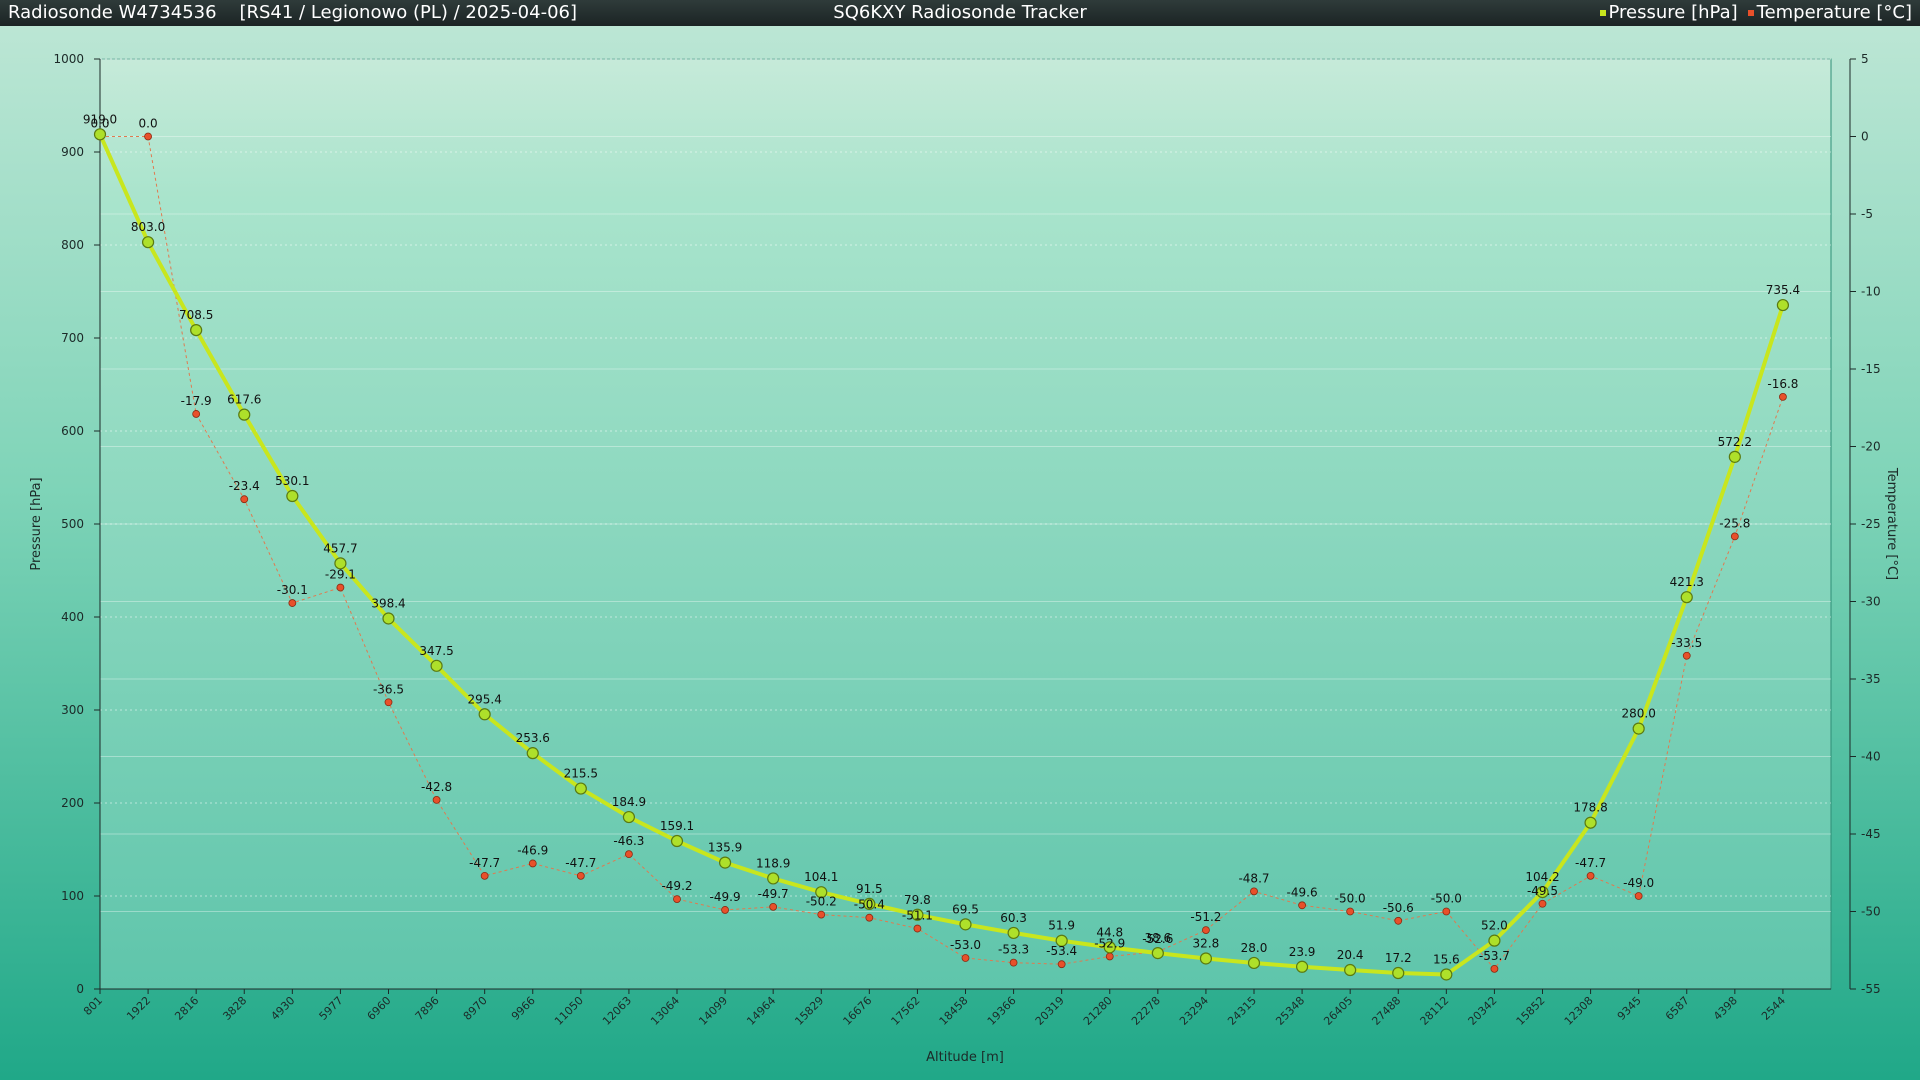  Describe the element at coordinates (1242, 1011) in the screenshot. I see `x-tick-label: 24315` at that location.